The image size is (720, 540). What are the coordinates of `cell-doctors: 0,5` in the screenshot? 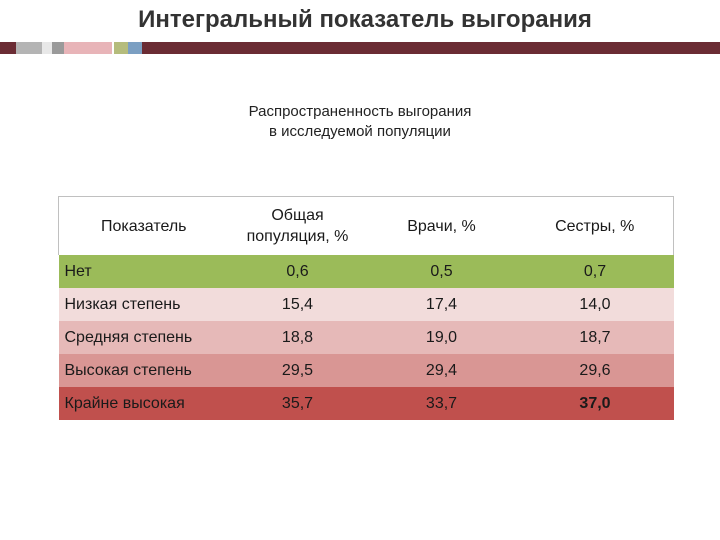 It's located at (441, 271).